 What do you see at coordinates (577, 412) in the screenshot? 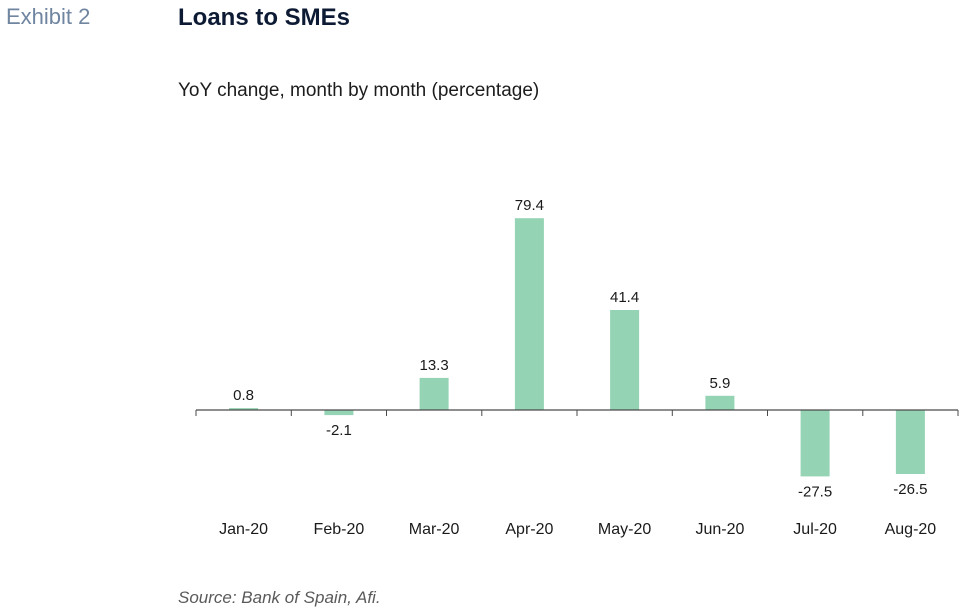
I see `x-axis` at bounding box center [577, 412].